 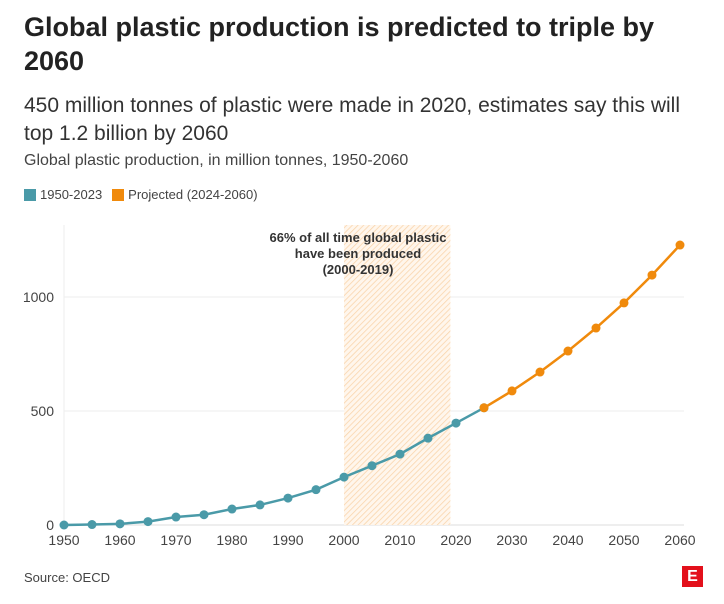 I want to click on annotation-text: have been produced, so click(x=358, y=253).